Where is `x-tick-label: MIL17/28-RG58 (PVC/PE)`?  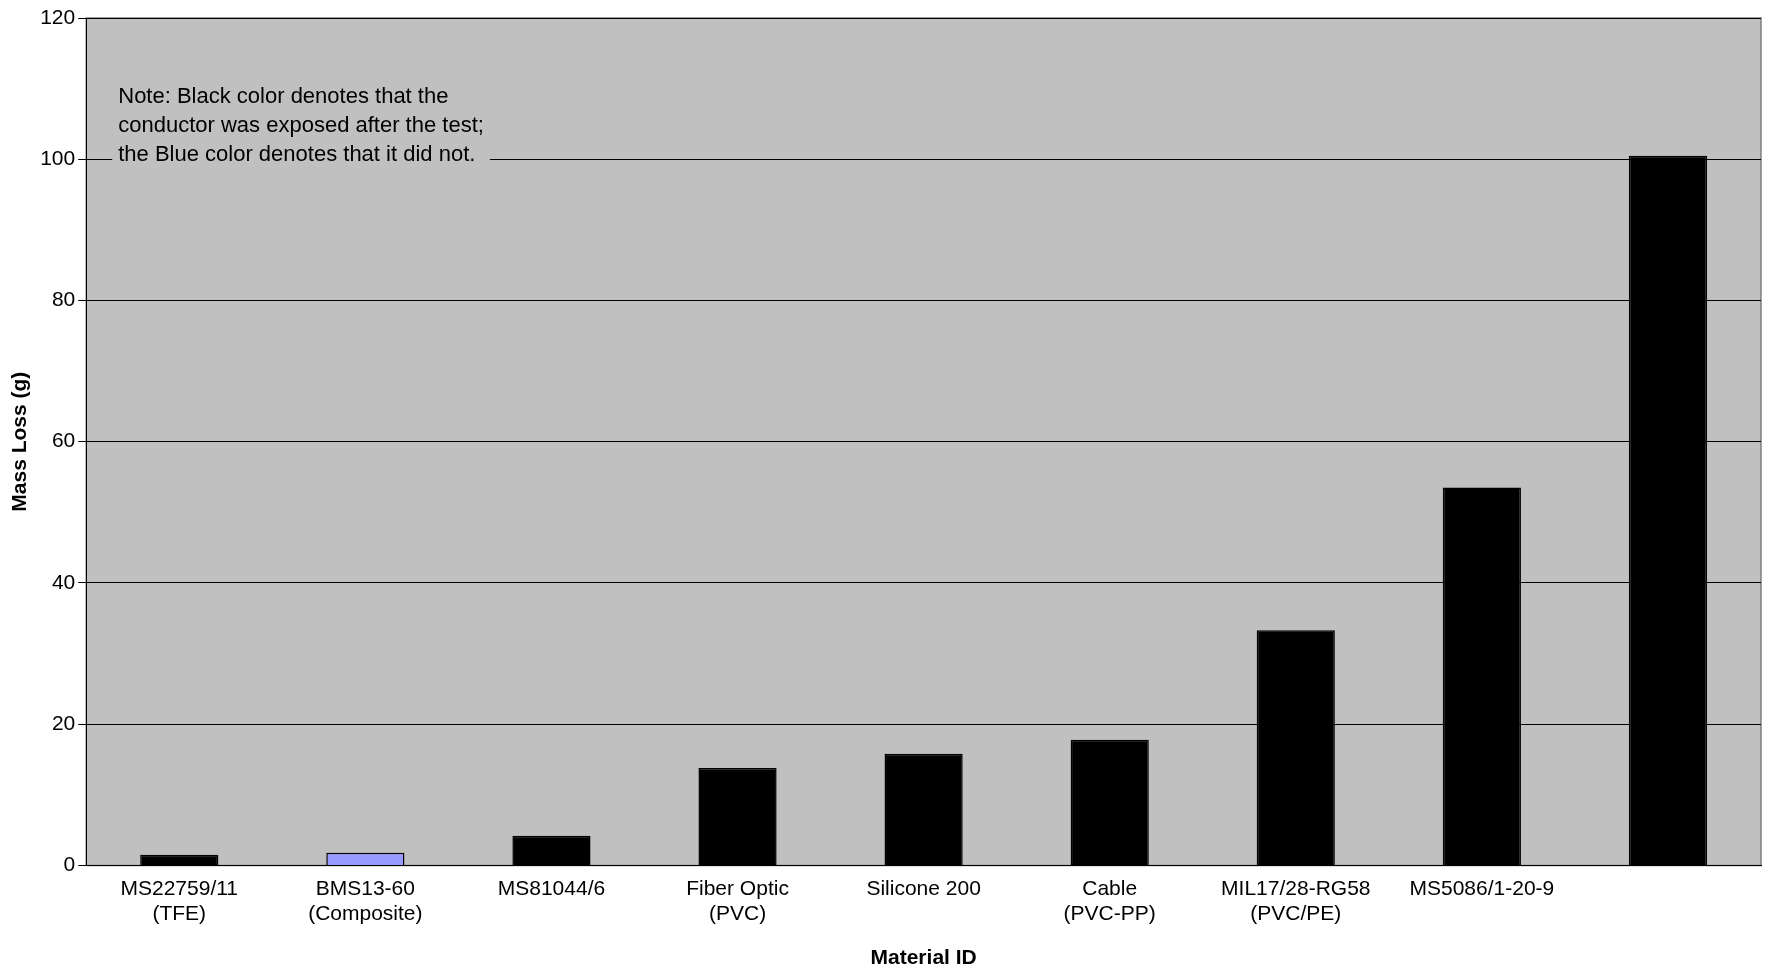
x-tick-label: MIL17/28-RG58 (PVC/PE) is located at coordinates (1296, 899).